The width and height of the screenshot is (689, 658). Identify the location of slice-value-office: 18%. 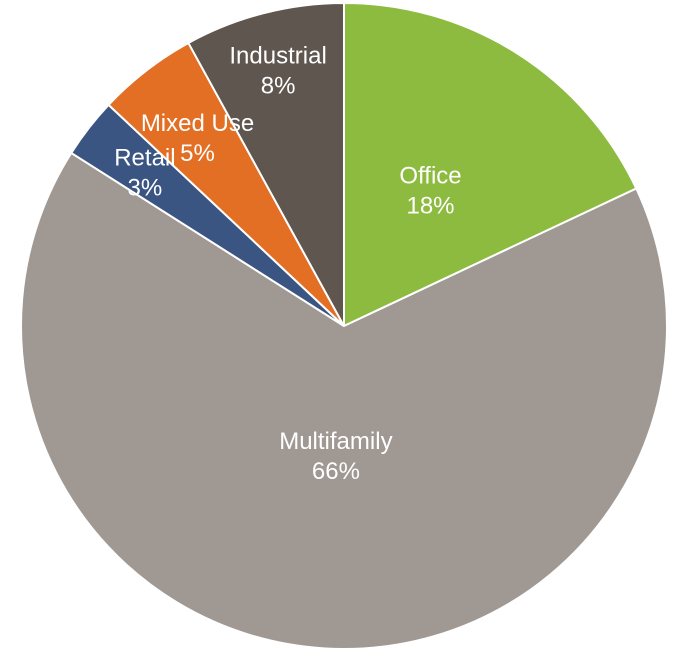
(430, 206).